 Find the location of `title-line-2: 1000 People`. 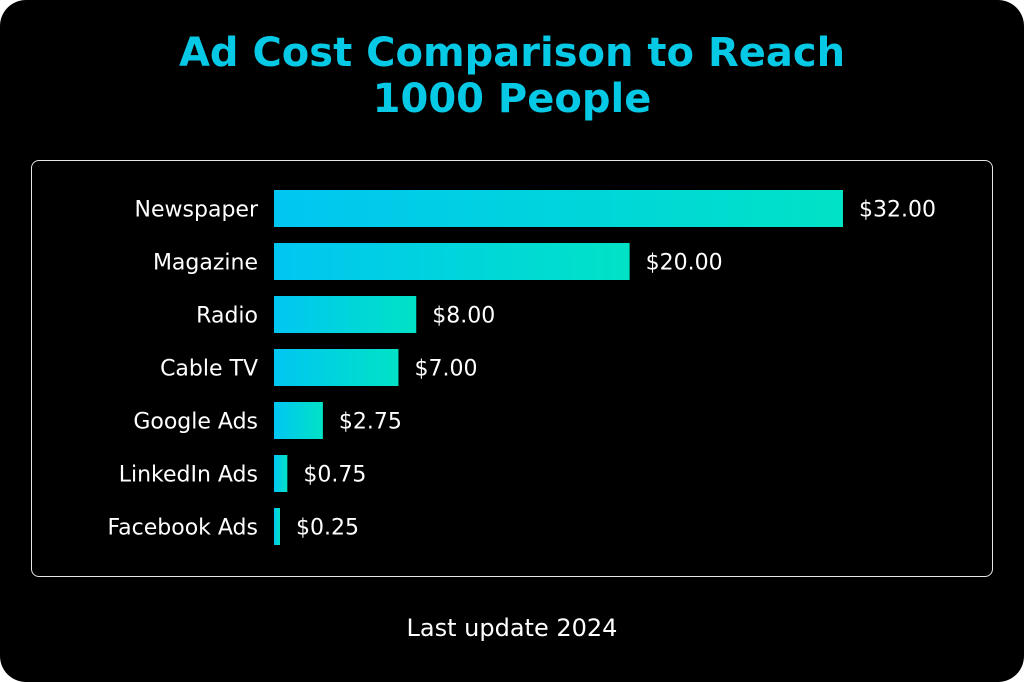

title-line-2: 1000 People is located at coordinates (512, 99).